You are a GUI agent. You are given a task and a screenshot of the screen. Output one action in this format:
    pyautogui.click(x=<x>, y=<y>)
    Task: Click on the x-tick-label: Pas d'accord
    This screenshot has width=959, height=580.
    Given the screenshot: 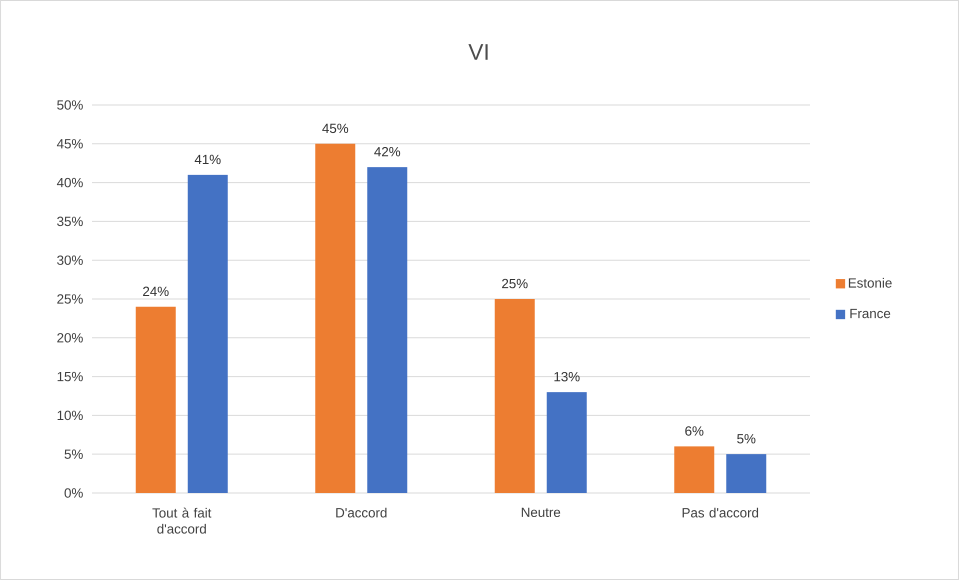 What is the action you would take?
    pyautogui.click(x=720, y=513)
    